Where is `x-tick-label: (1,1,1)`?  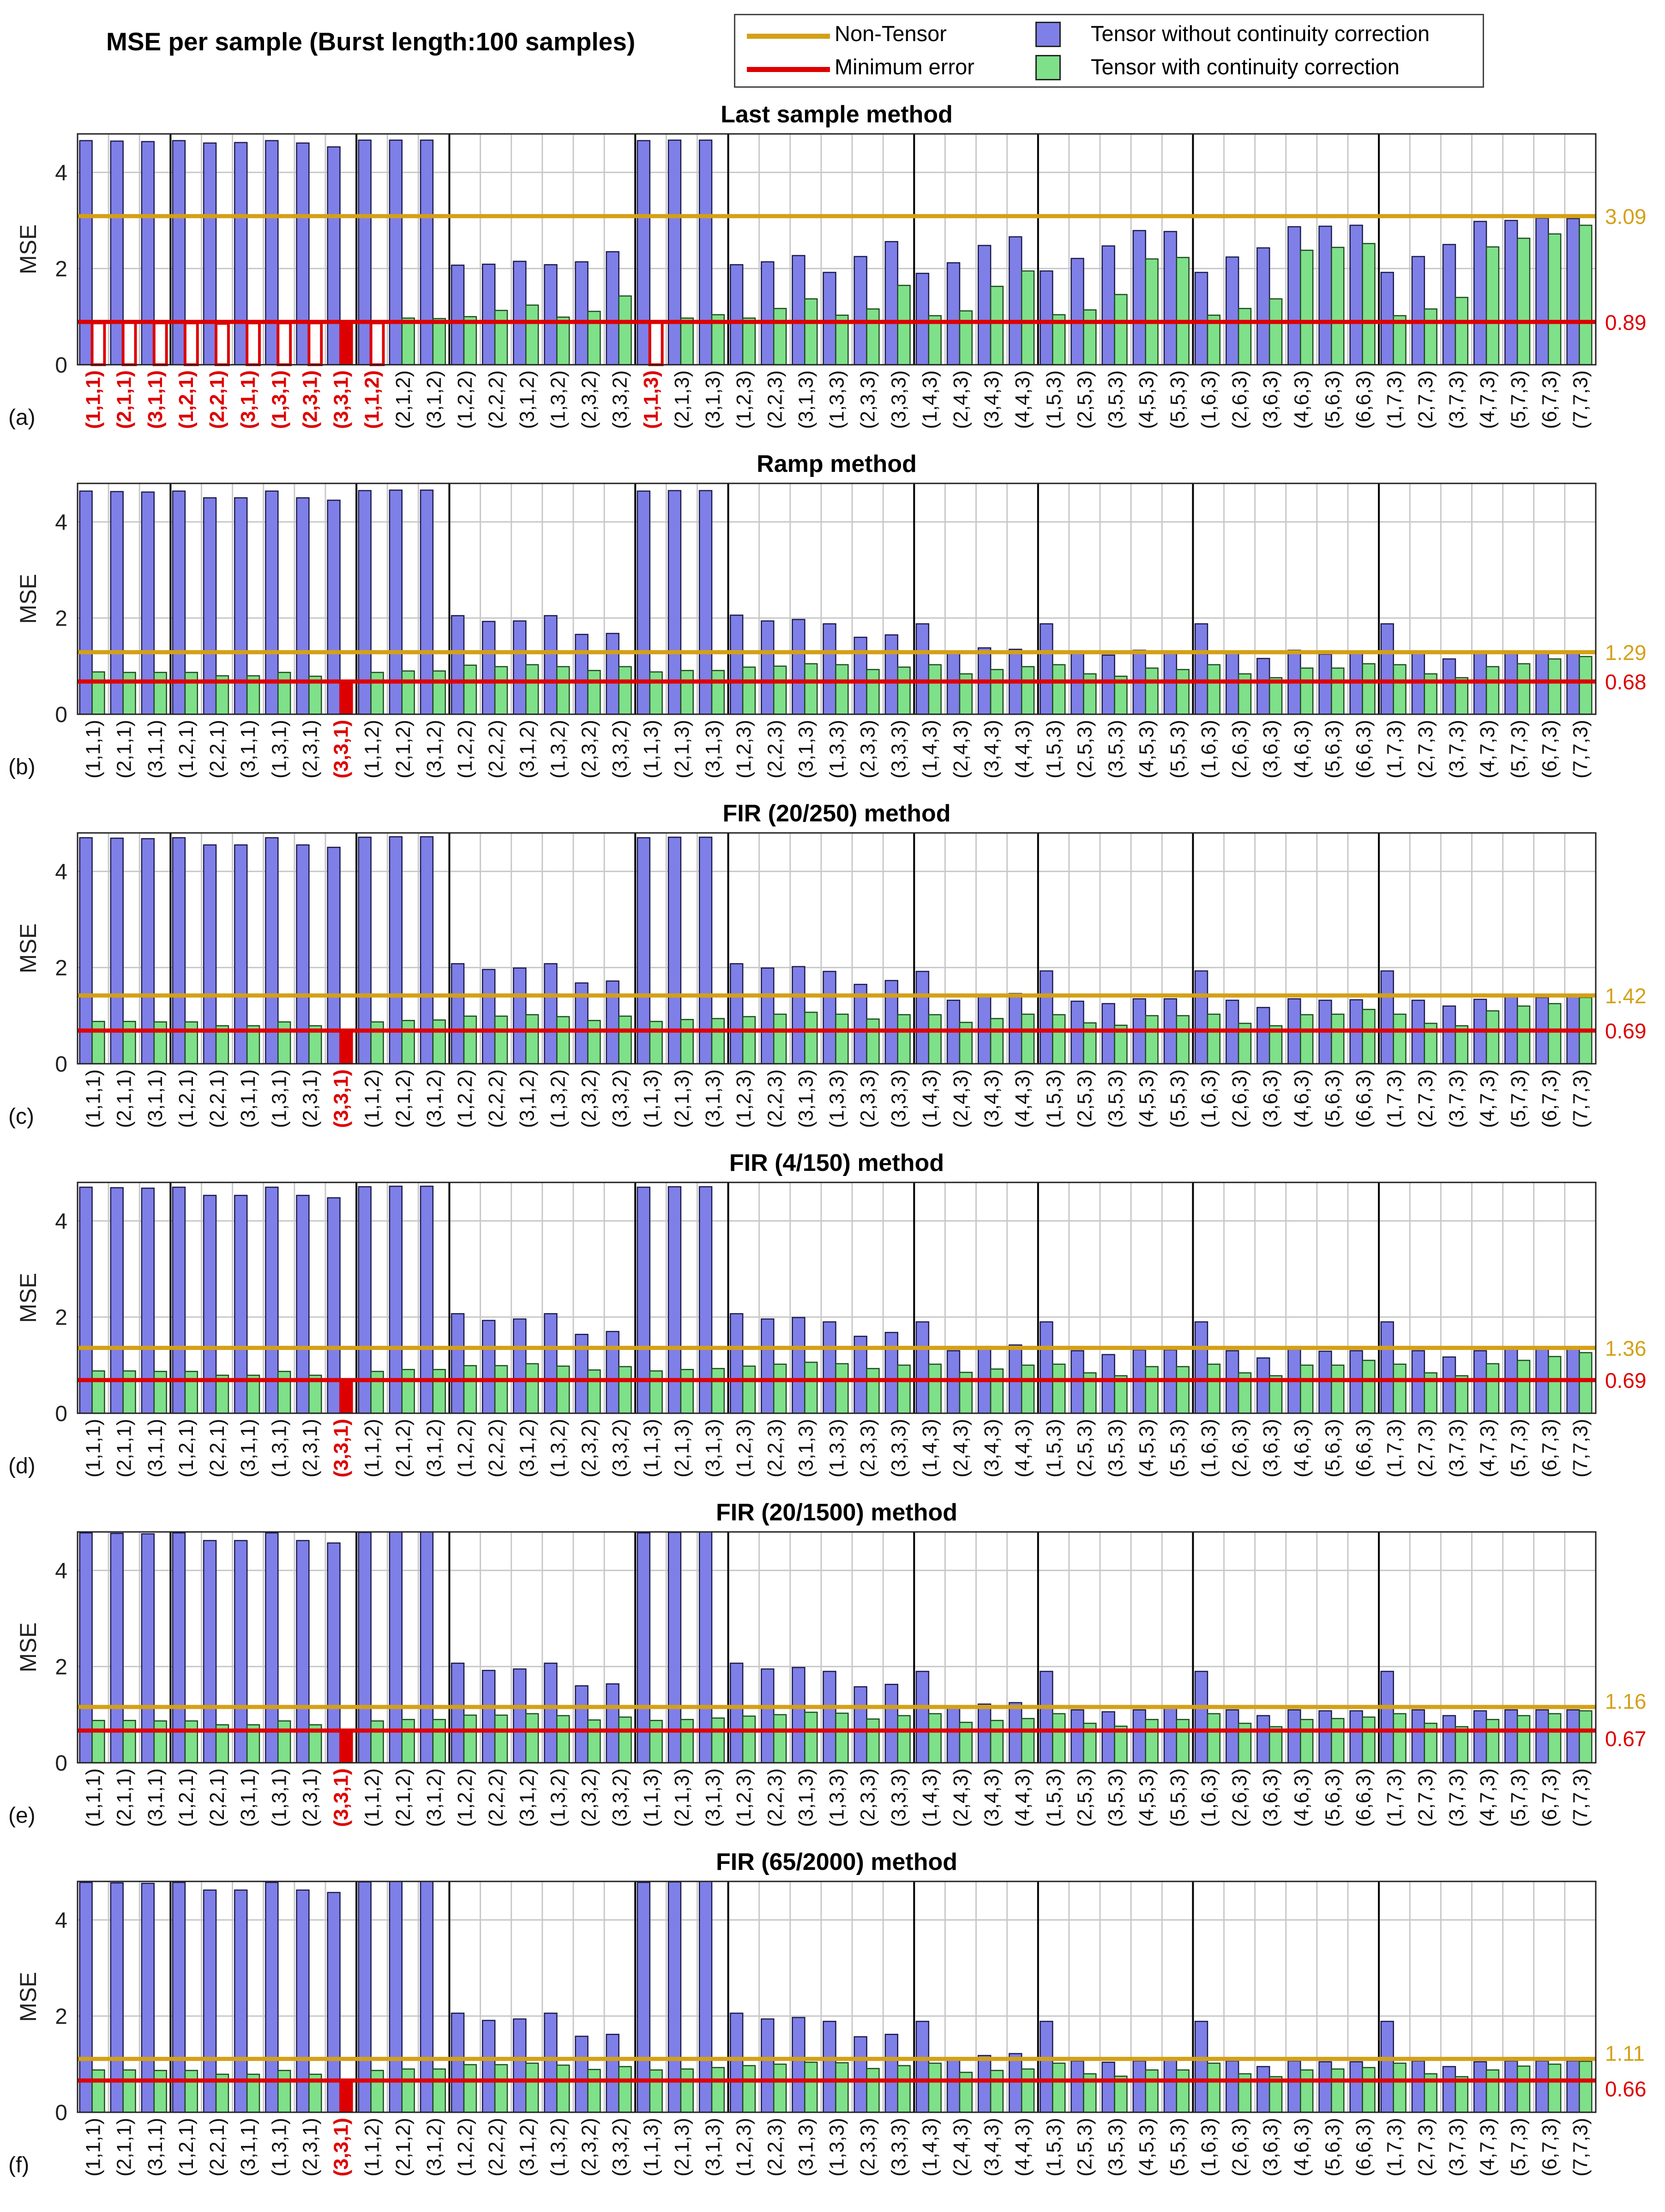 x-tick-label: (1,1,1) is located at coordinates (93, 400).